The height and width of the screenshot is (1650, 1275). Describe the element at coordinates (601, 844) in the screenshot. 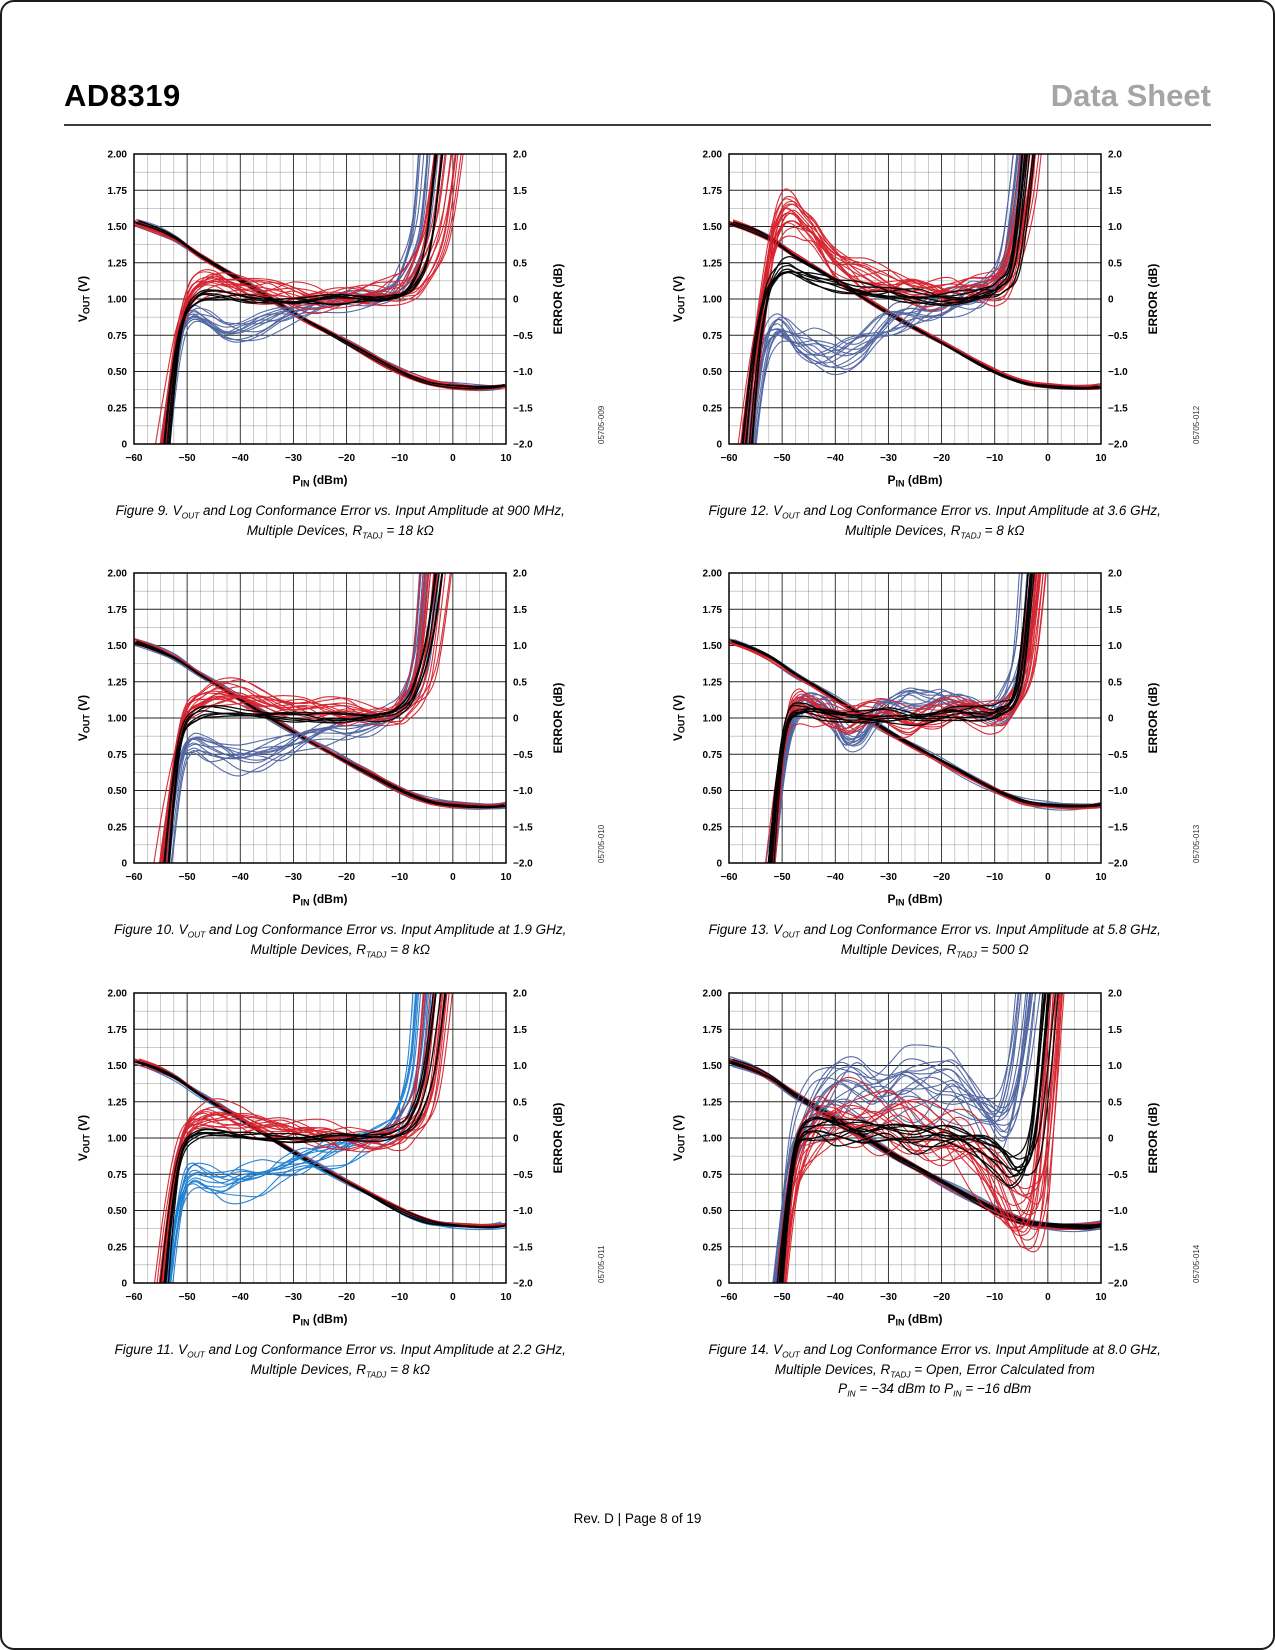

I see `figure-code: 05705-010` at that location.